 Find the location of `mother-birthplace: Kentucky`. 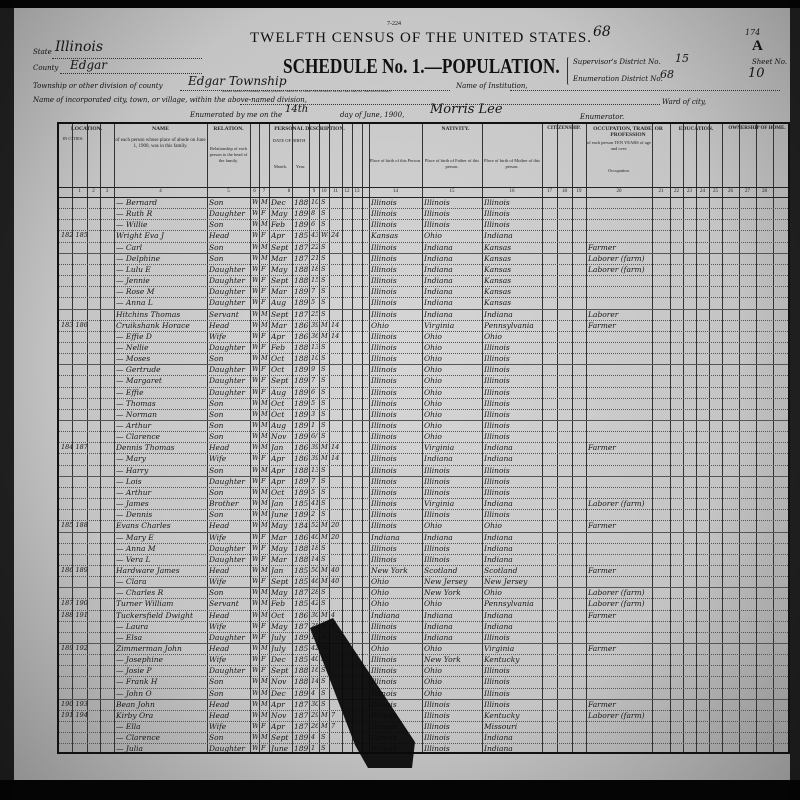

mother-birthplace: Kentucky is located at coordinates (502, 660).